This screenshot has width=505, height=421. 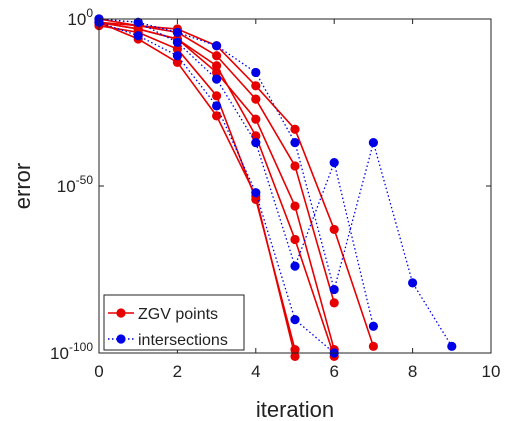 I want to click on legend: ZGV points intersections, so click(x=174, y=322).